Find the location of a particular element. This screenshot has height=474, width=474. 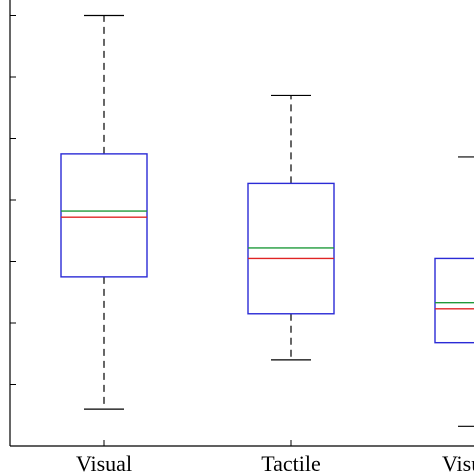

box-group-visuo-t is located at coordinates (454, 291).